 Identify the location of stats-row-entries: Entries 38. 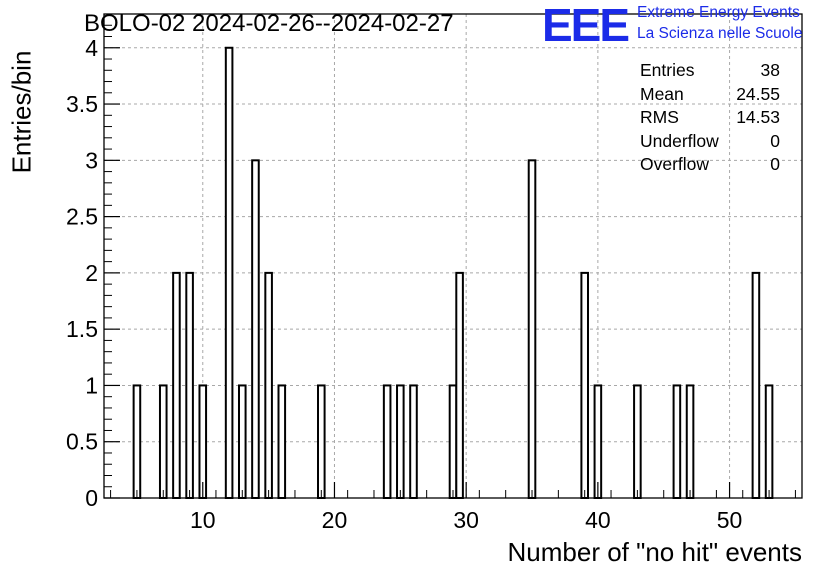
(710, 71).